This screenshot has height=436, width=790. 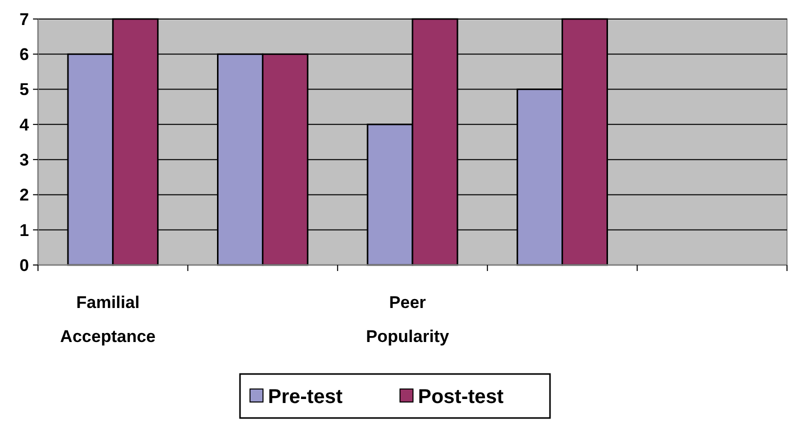 What do you see at coordinates (461, 397) in the screenshot?
I see `legend-label: Post-test` at bounding box center [461, 397].